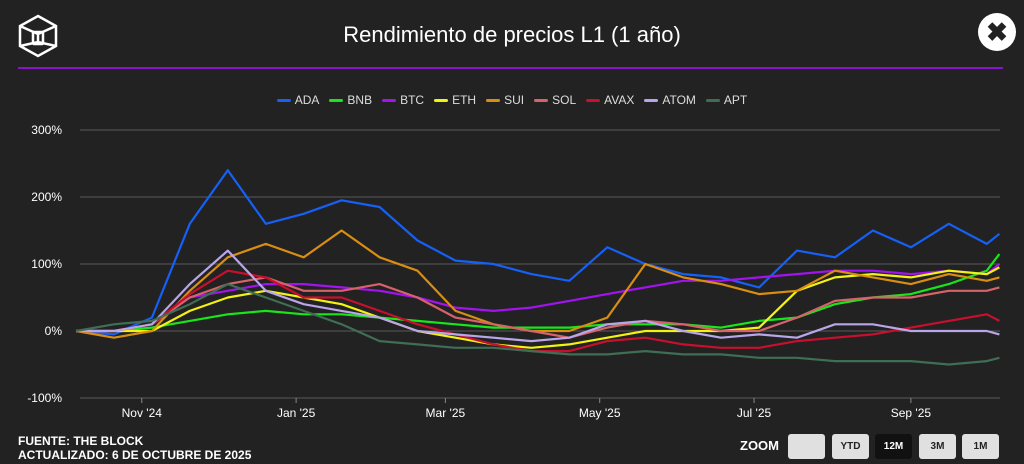 This screenshot has height=464, width=1024. What do you see at coordinates (296, 413) in the screenshot?
I see `x-tick-label: Jan '25` at bounding box center [296, 413].